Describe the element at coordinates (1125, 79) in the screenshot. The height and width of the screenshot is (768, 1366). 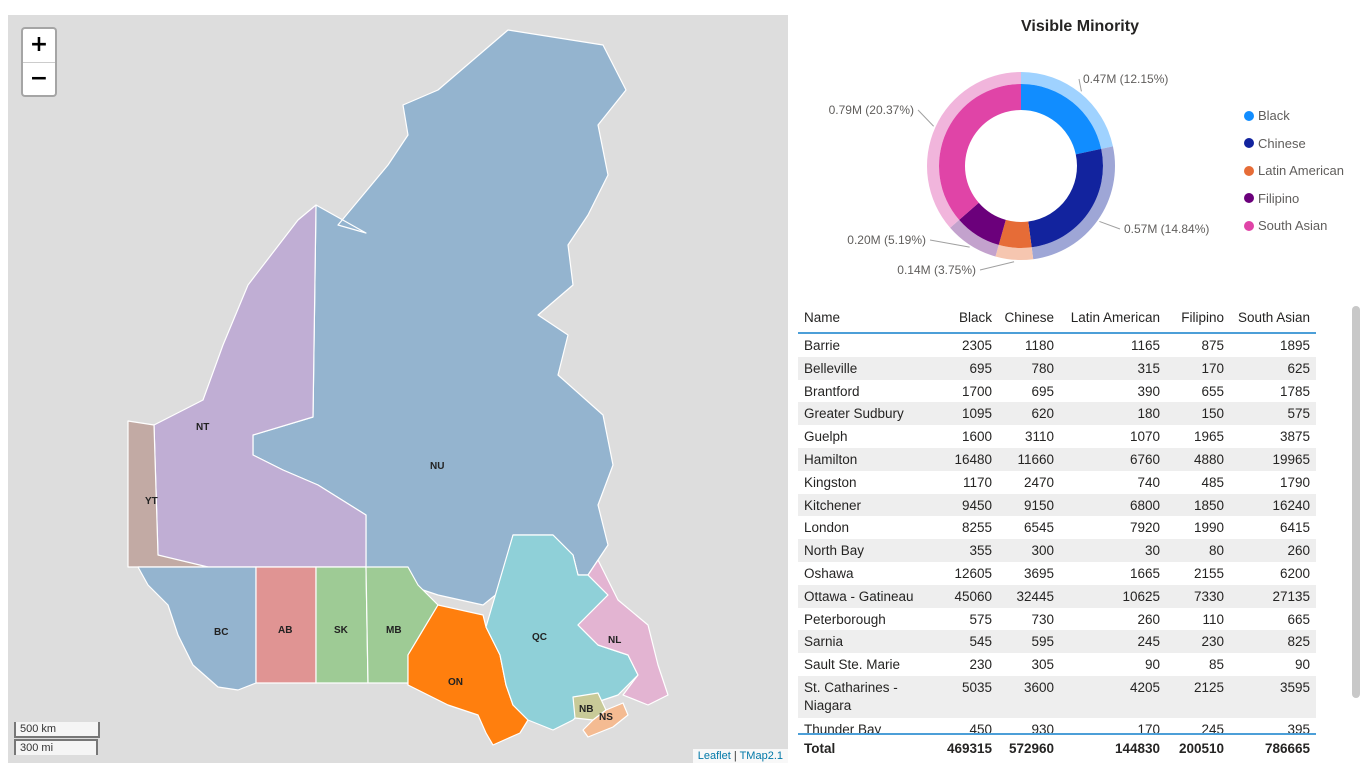
I see `data-label-black: 0.47M (12.15%)` at that location.